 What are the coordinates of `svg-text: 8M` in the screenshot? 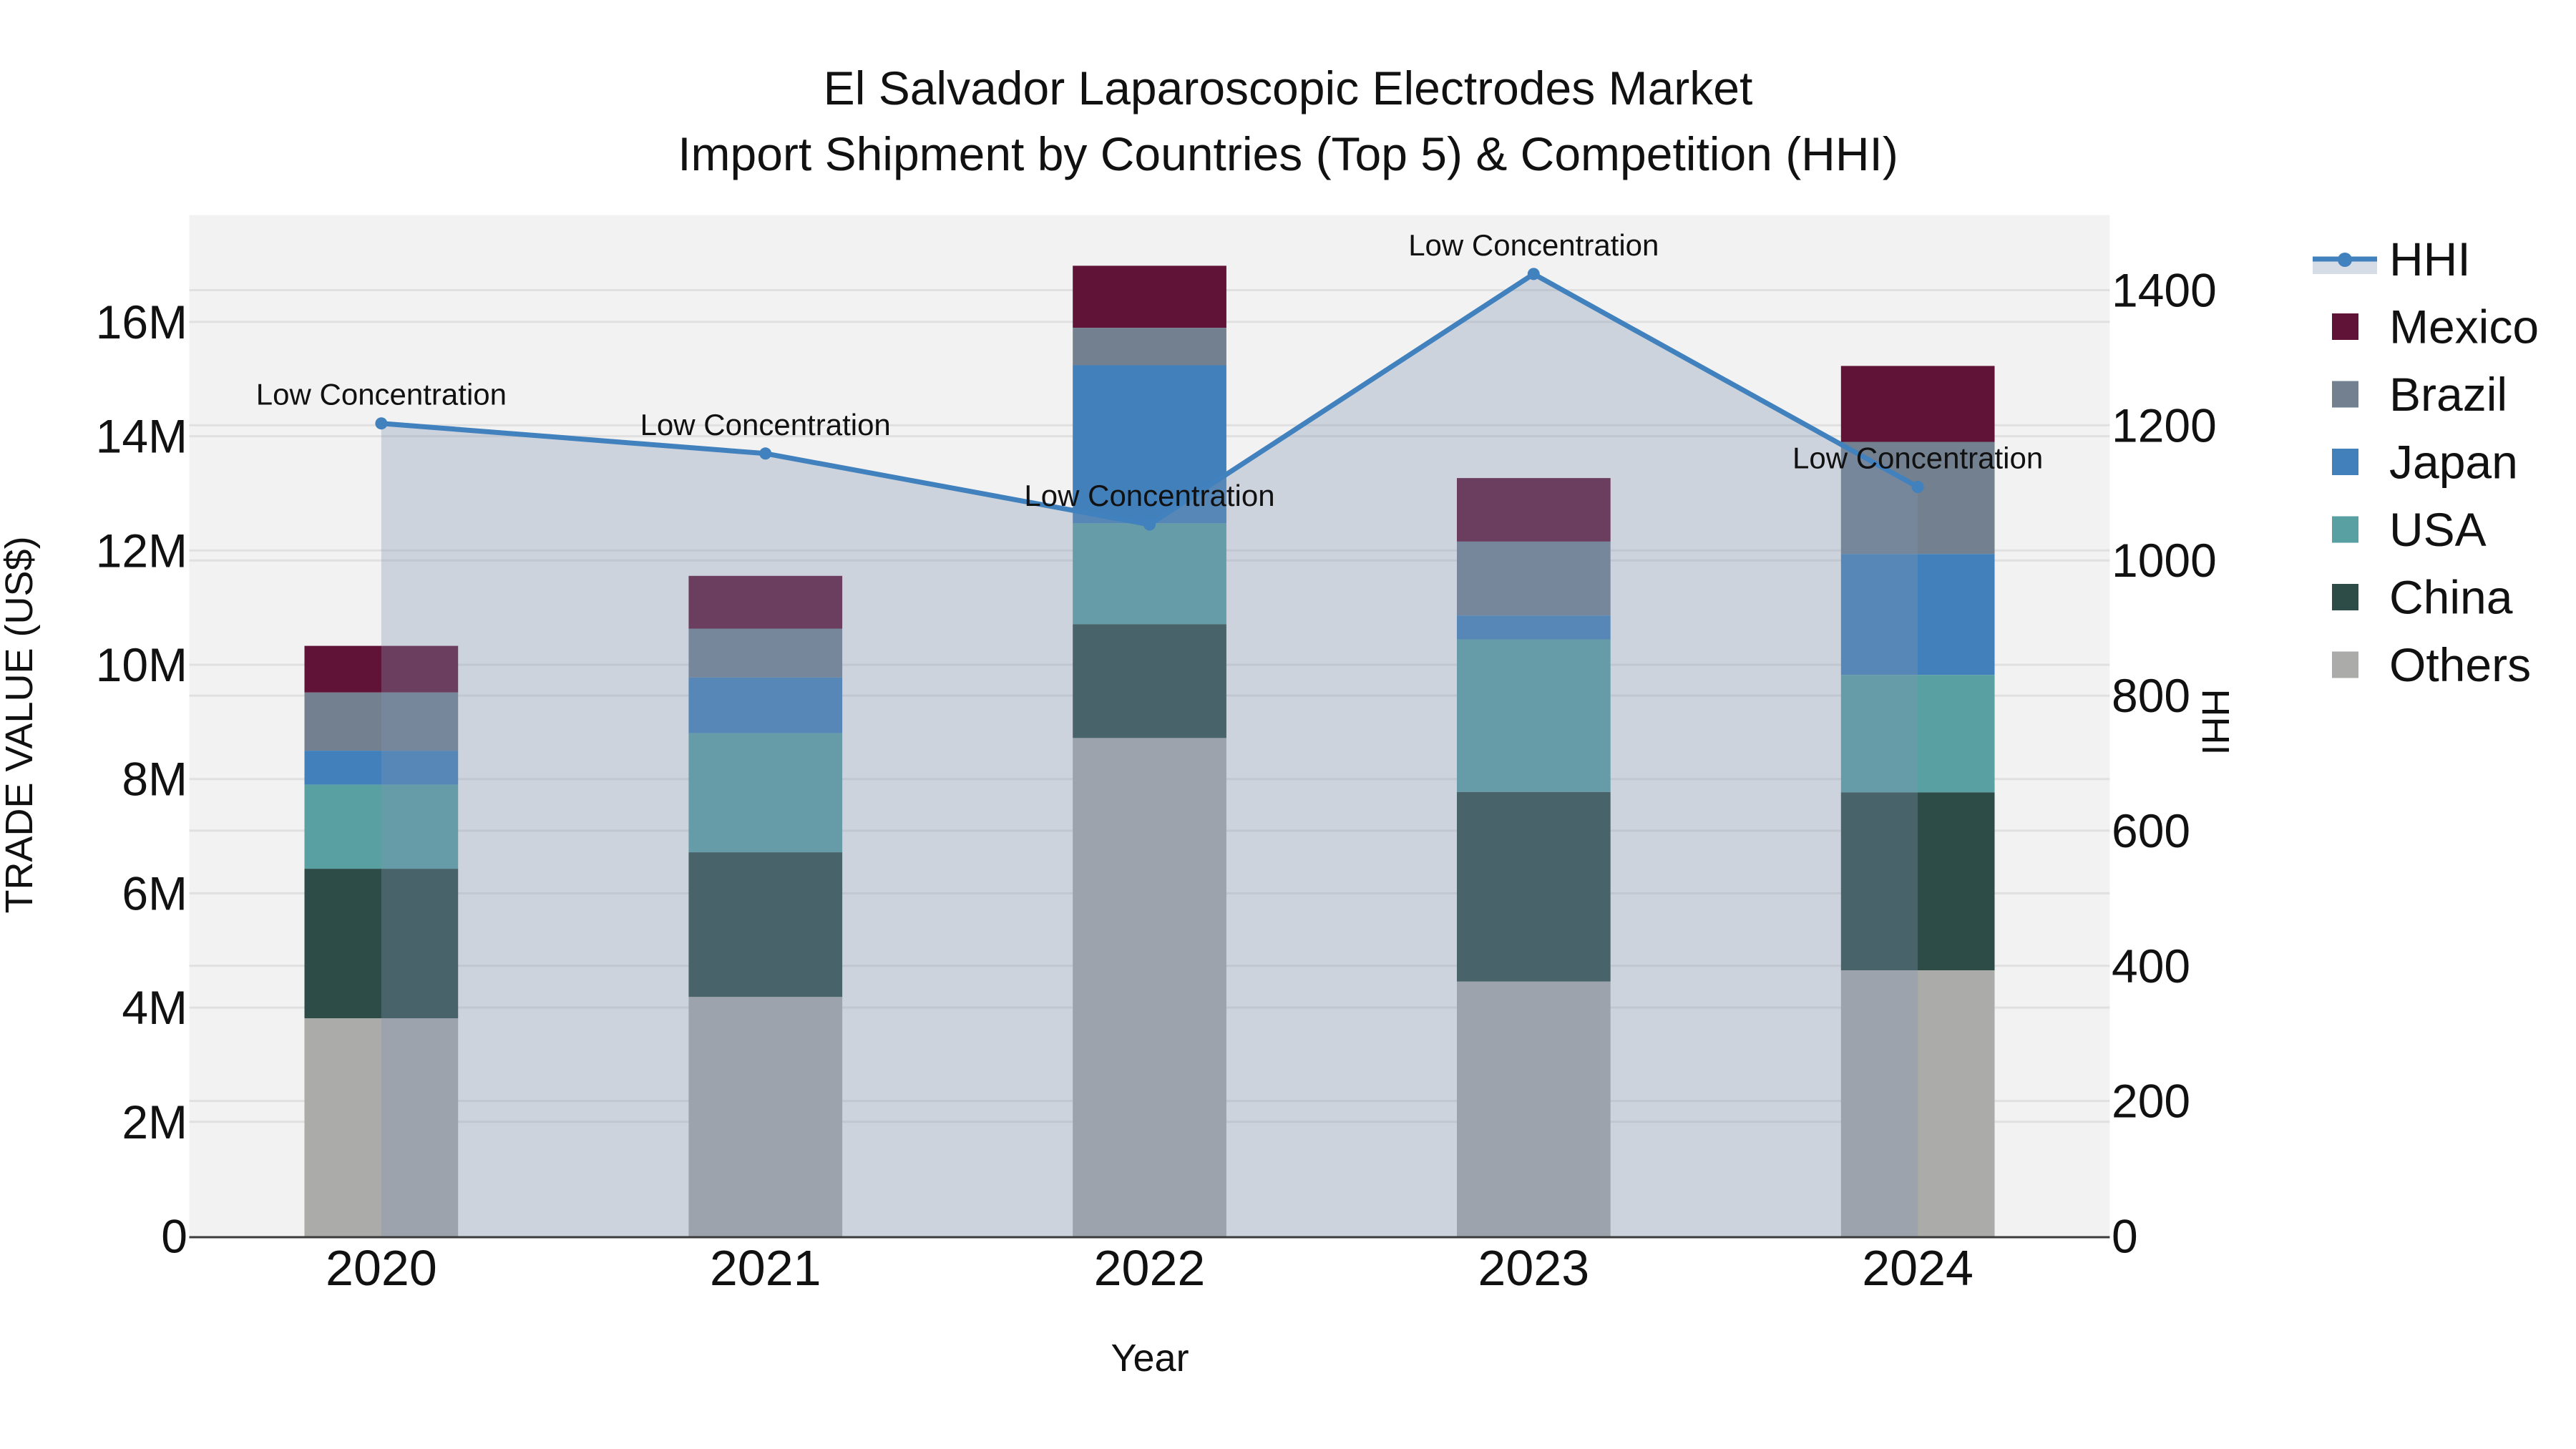 It's located at (154, 779).